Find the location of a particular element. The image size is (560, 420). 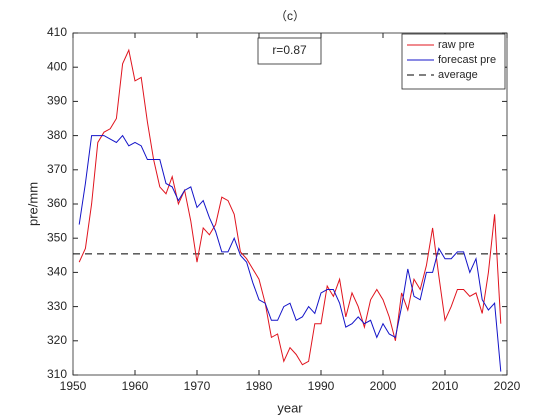

y-tick-label: 380 is located at coordinates (57, 135).